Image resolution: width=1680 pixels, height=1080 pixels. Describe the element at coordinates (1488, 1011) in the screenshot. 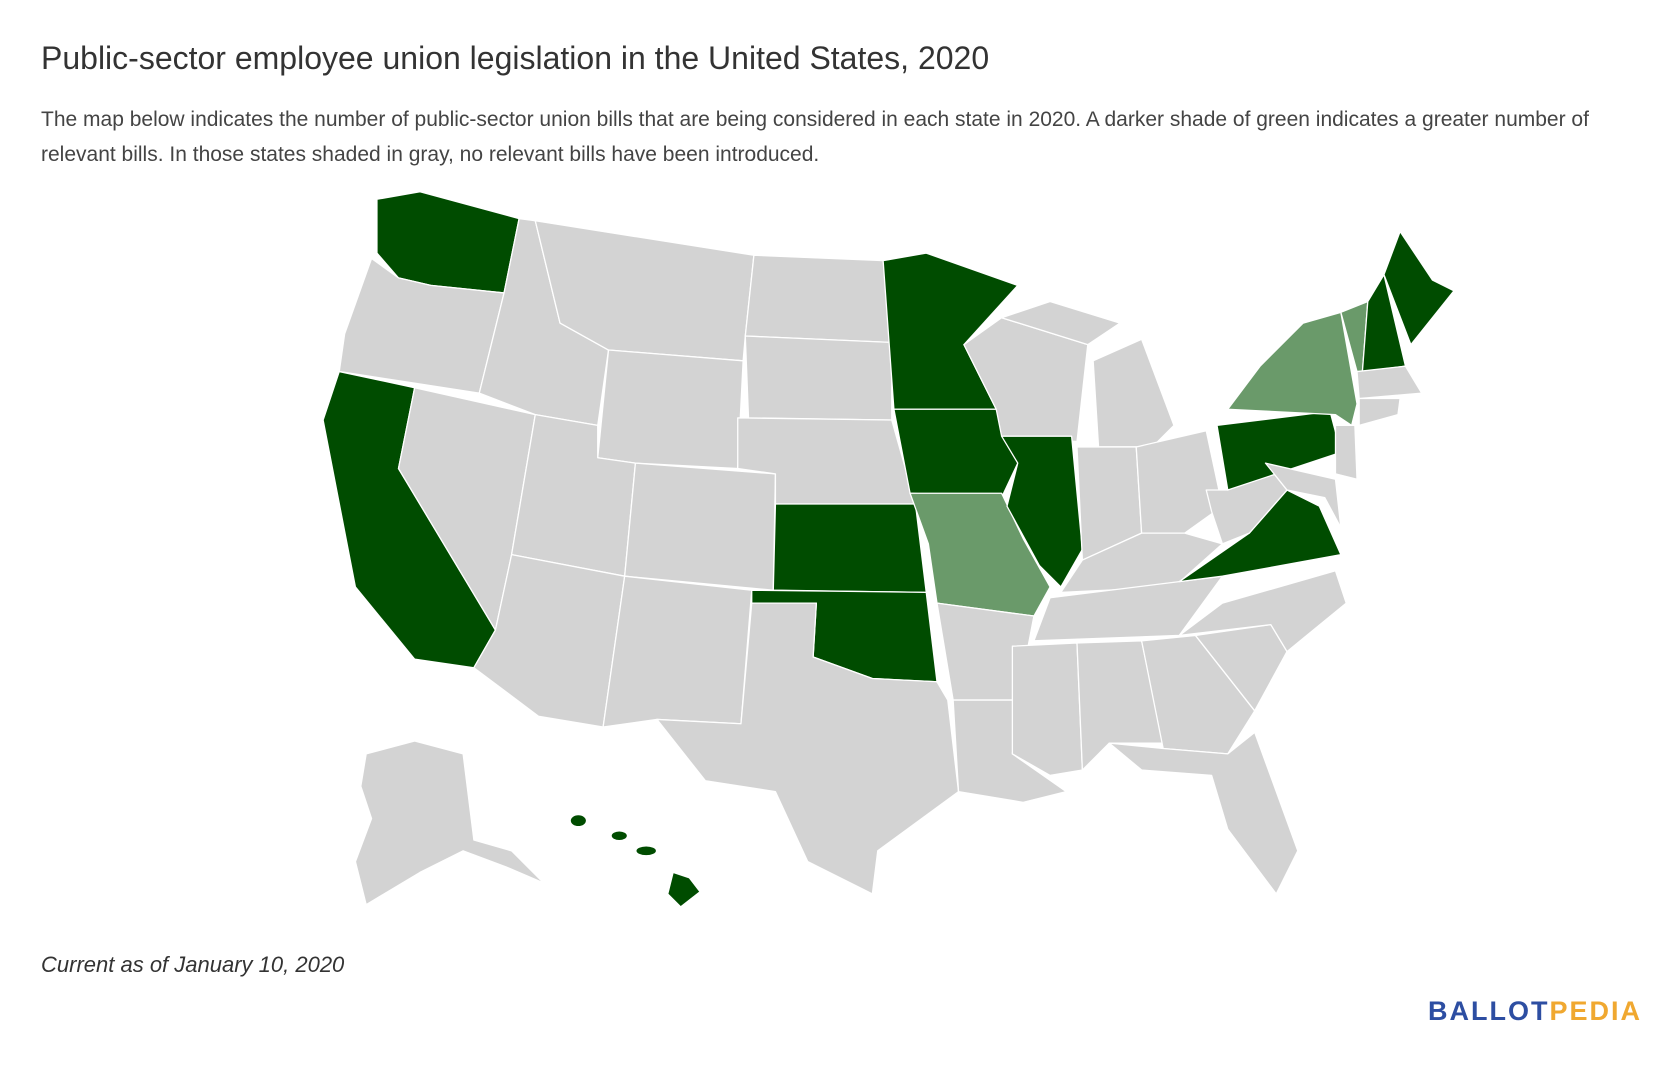

I see `logo-part: BALLOT` at that location.